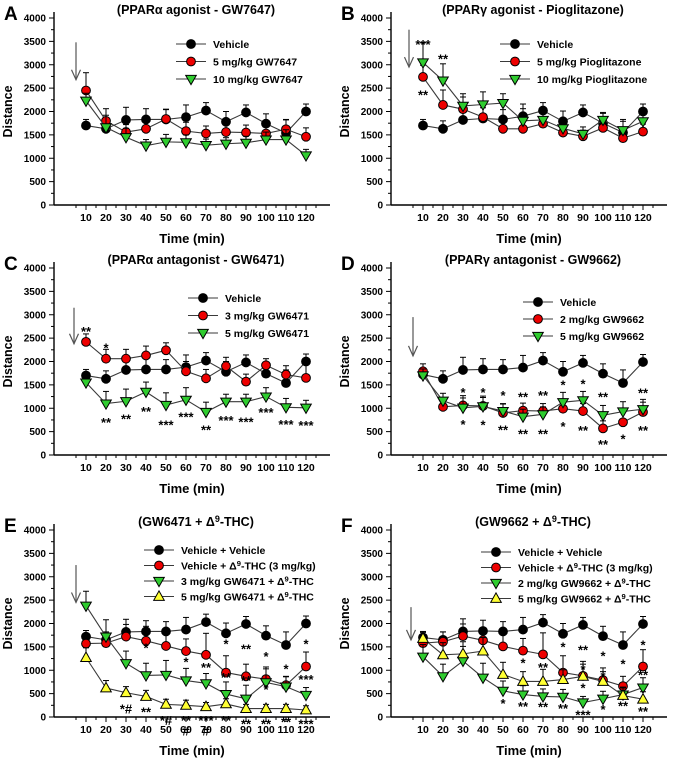  I want to click on significance-mark: *#, so click(126, 709).